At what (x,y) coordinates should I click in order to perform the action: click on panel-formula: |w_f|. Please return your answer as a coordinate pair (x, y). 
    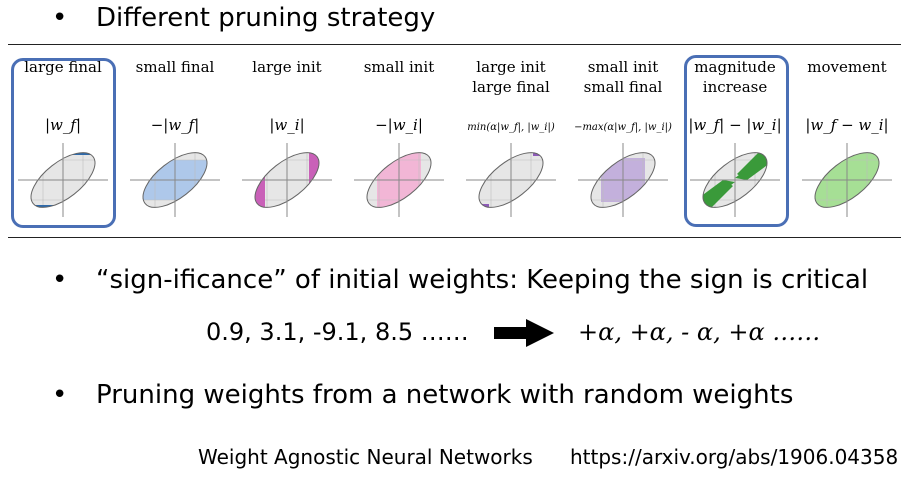
    Looking at the image, I should click on (63, 125).